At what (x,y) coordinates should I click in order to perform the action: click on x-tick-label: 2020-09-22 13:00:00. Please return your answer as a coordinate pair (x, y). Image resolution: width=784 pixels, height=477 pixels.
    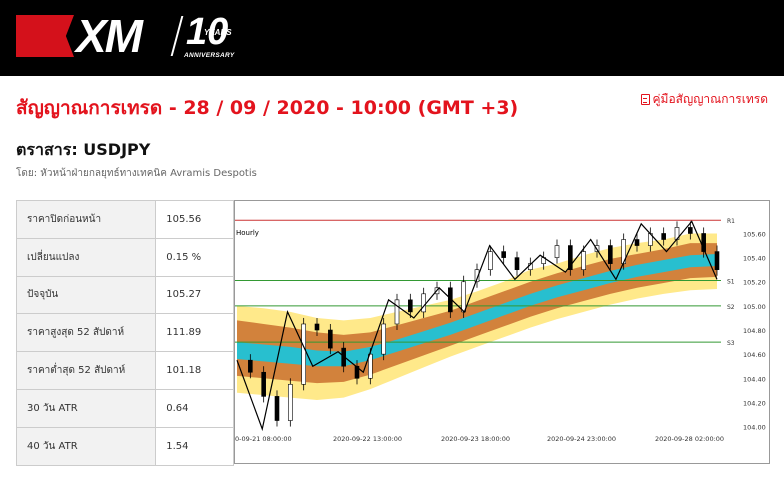
    Looking at the image, I should click on (367, 439).